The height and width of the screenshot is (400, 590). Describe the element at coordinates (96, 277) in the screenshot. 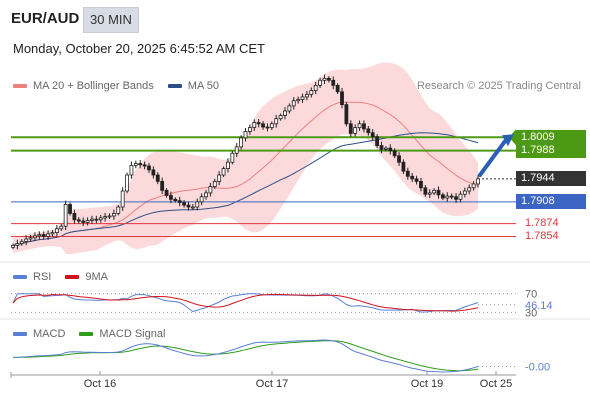

I see `rsi-ma-legend-label: 9MA` at that location.